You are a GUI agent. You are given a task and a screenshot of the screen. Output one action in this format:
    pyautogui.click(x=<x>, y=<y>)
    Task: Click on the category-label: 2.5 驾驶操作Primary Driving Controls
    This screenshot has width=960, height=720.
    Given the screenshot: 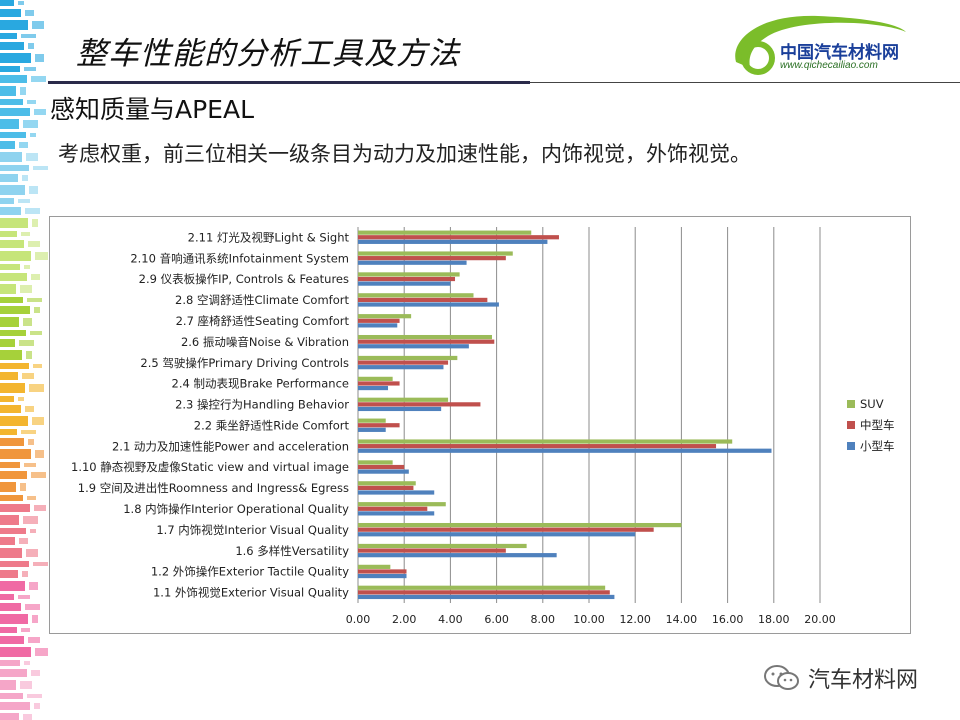 What is the action you would take?
    pyautogui.click(x=244, y=363)
    